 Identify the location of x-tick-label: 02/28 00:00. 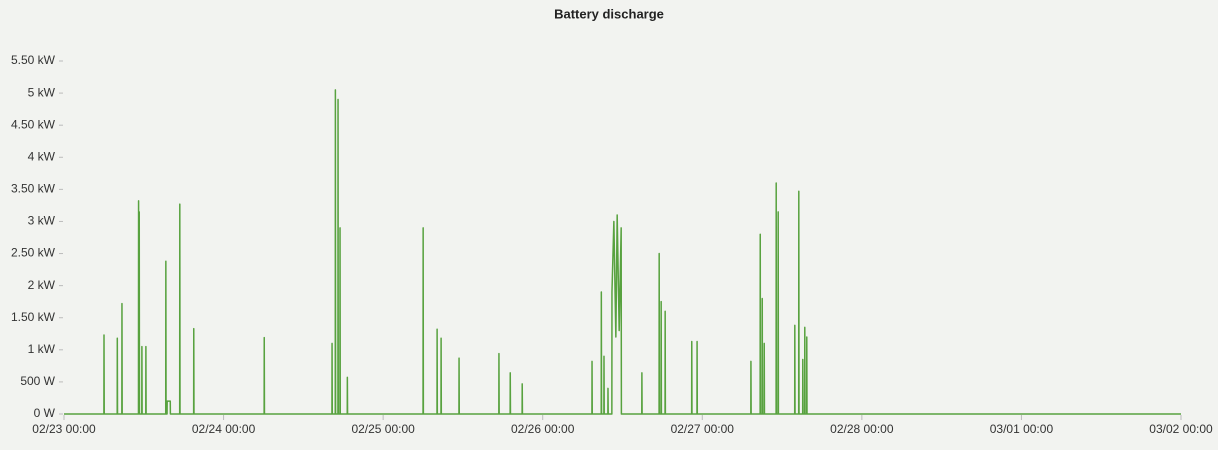
(862, 429).